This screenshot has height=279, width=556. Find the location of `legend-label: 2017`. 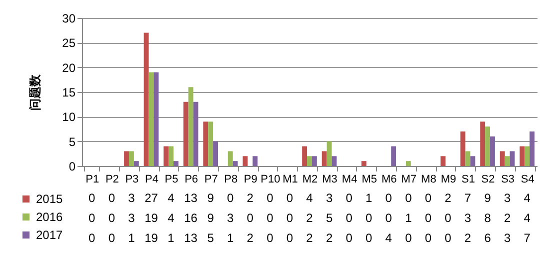

legend-label: 2017 is located at coordinates (50, 235).